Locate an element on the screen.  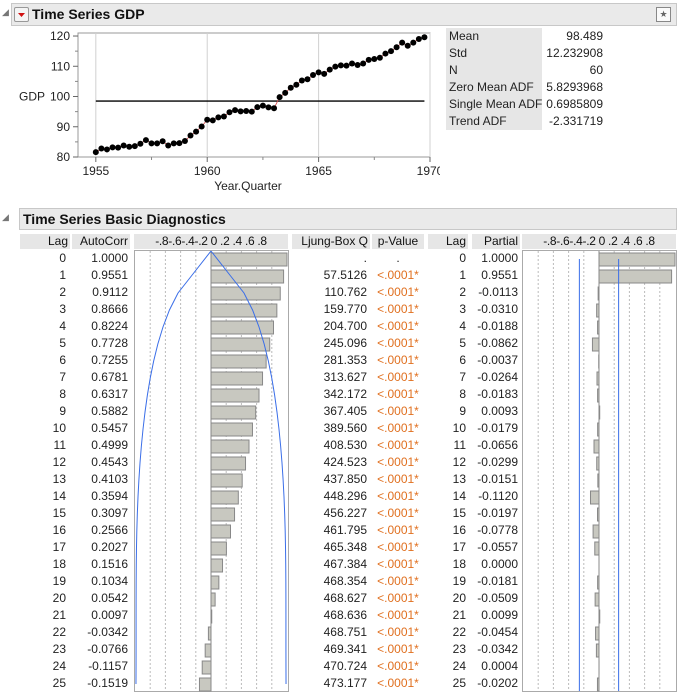
autocorr-cell: 1.0000 is located at coordinates (109, 258).